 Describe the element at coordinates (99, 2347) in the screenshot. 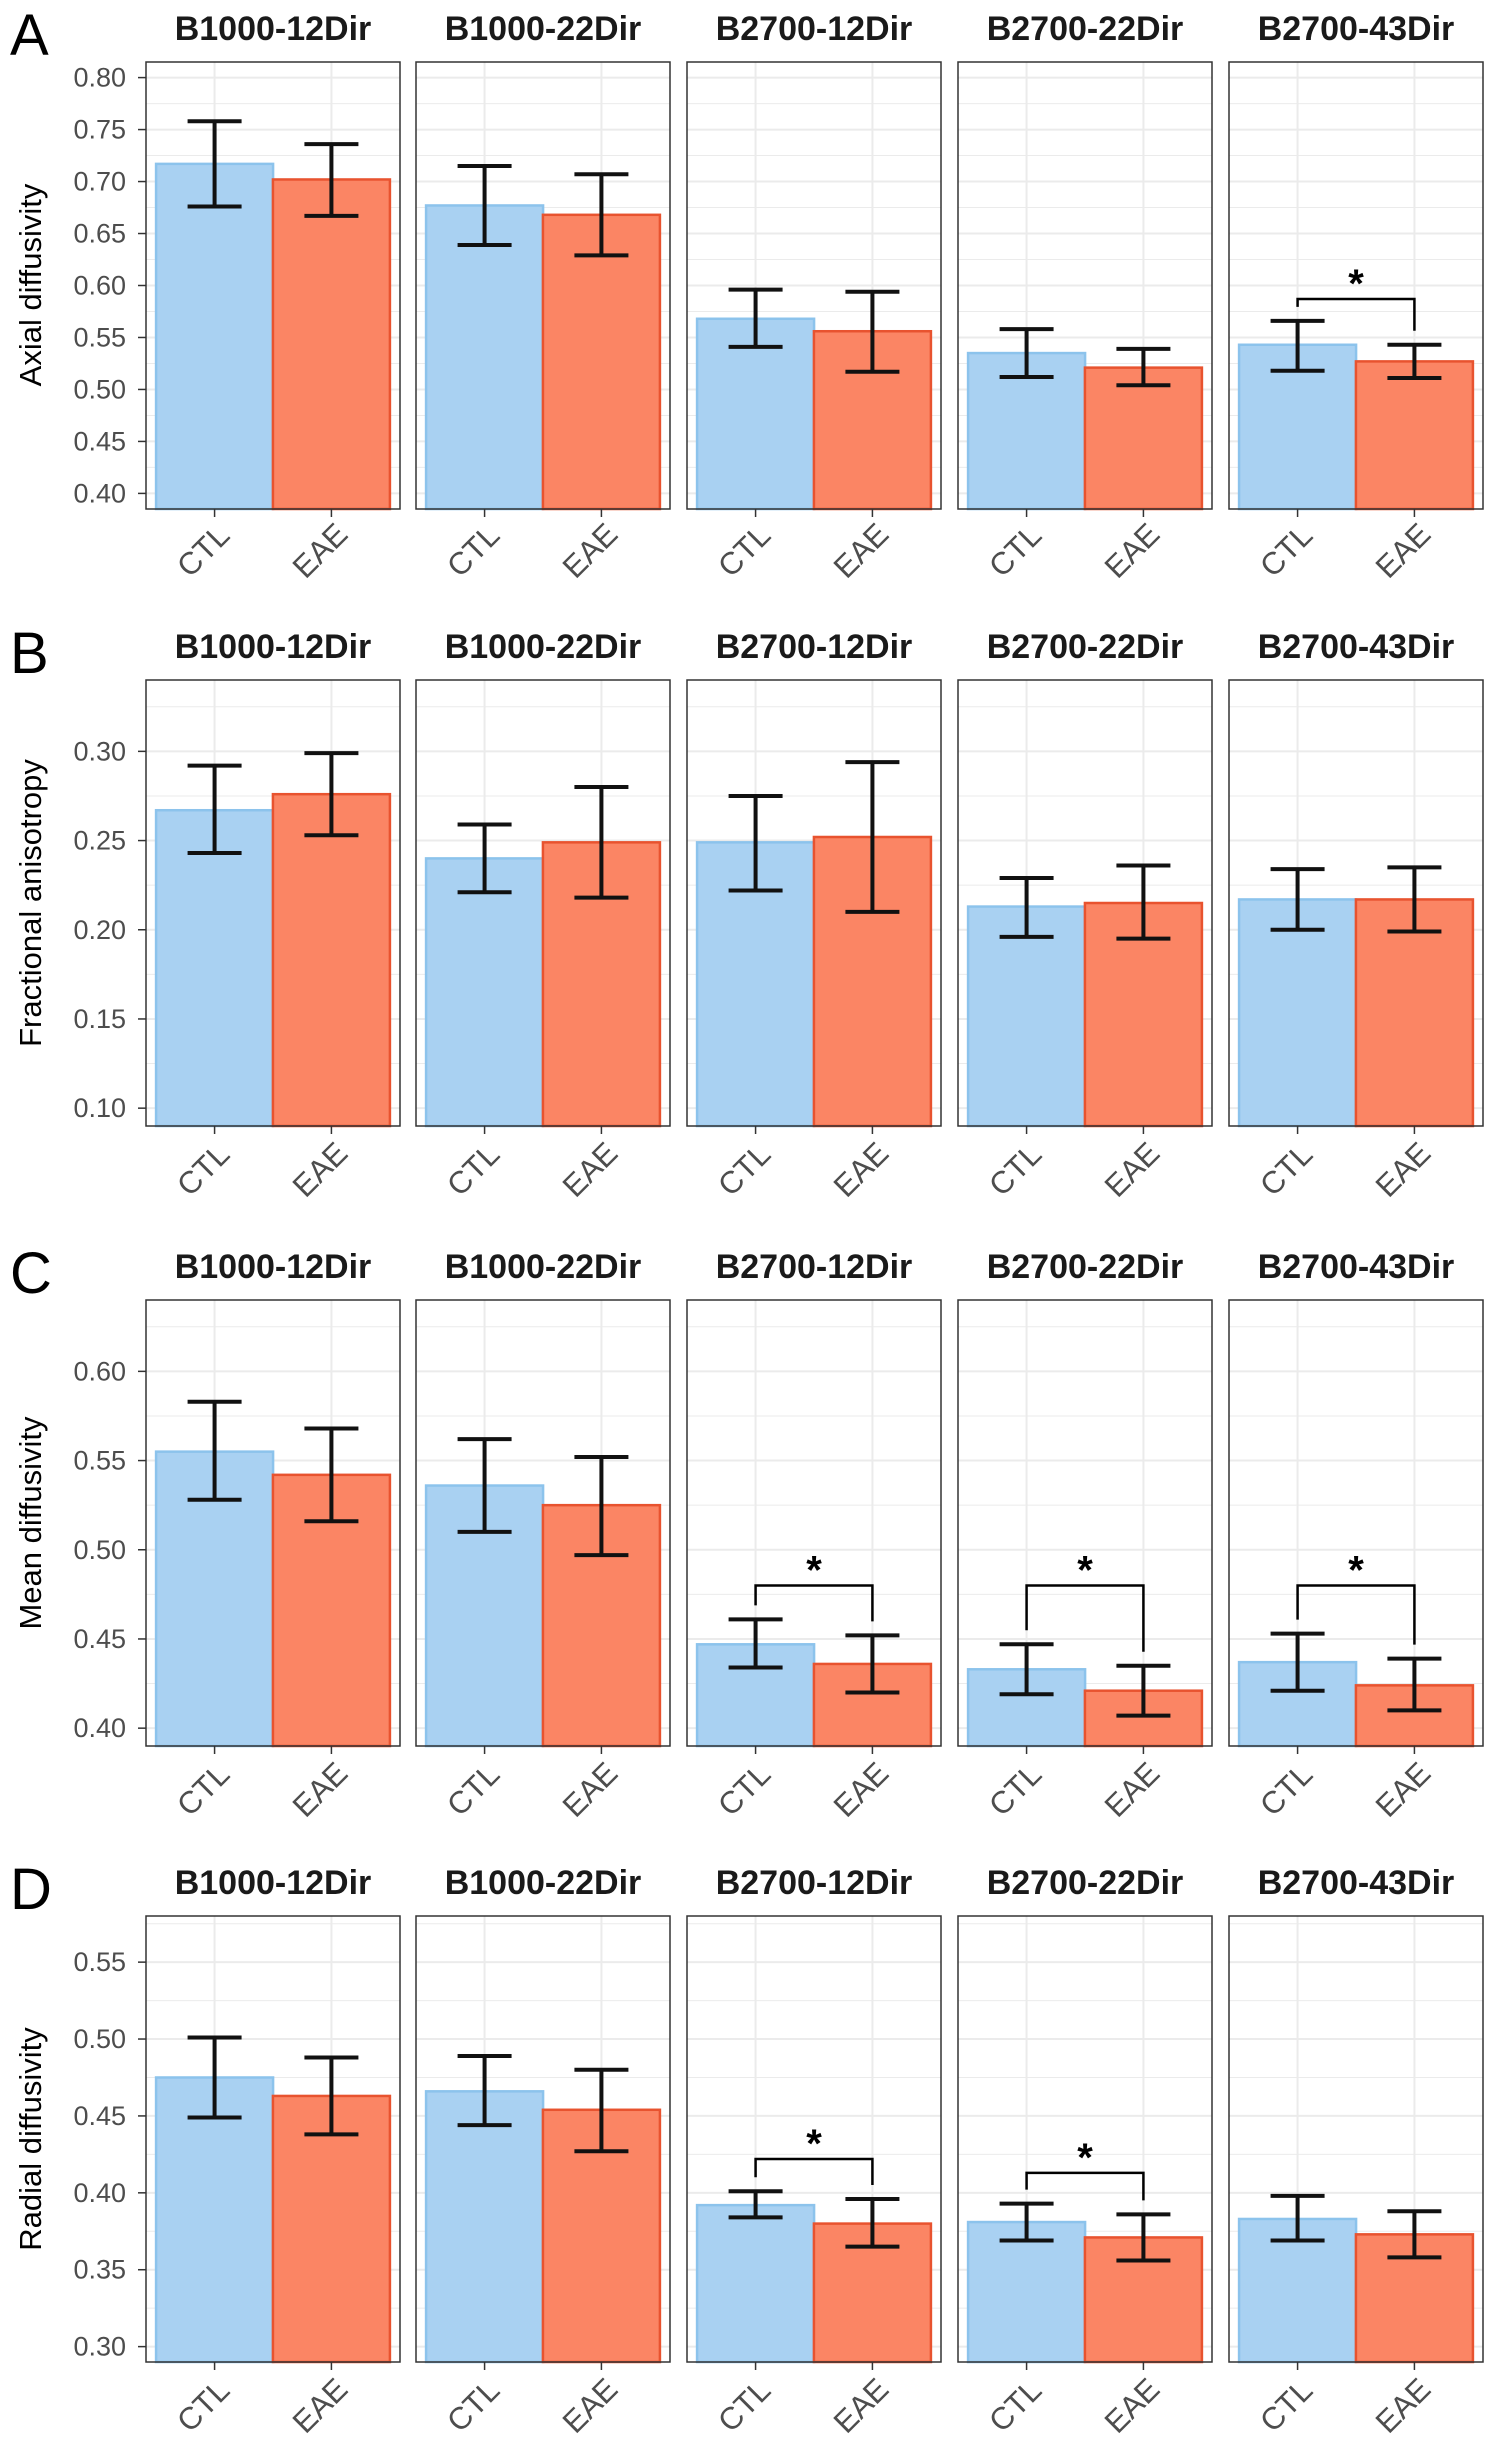

I see `y-tick-label: 0.30` at that location.